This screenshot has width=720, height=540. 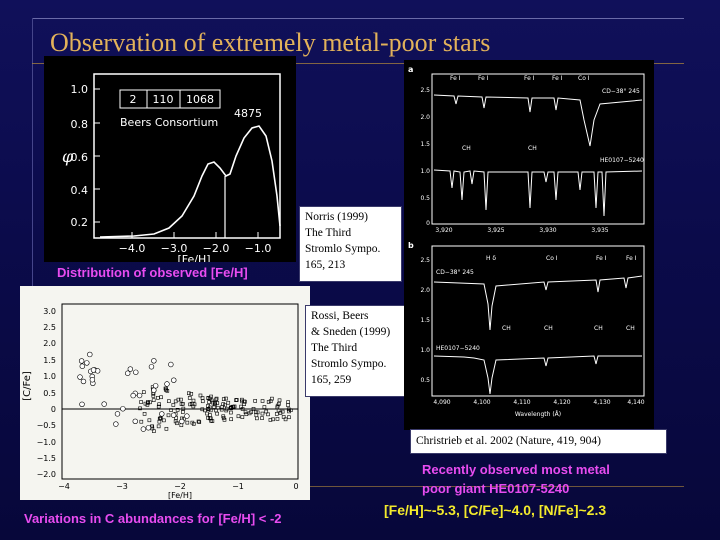 I want to click on footer-rule, so click(x=352, y=486).